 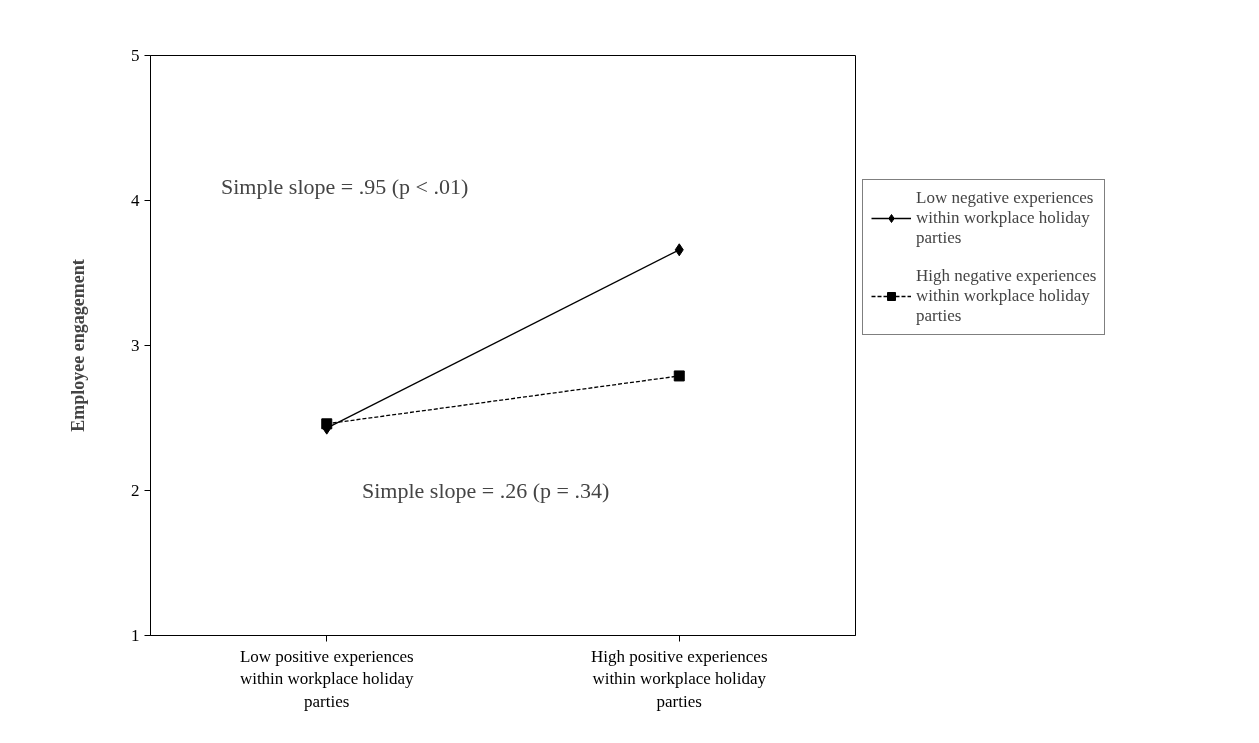 What do you see at coordinates (327, 679) in the screenshot?
I see `x-tick-label: Low positive experiences within workplace holiday parties` at bounding box center [327, 679].